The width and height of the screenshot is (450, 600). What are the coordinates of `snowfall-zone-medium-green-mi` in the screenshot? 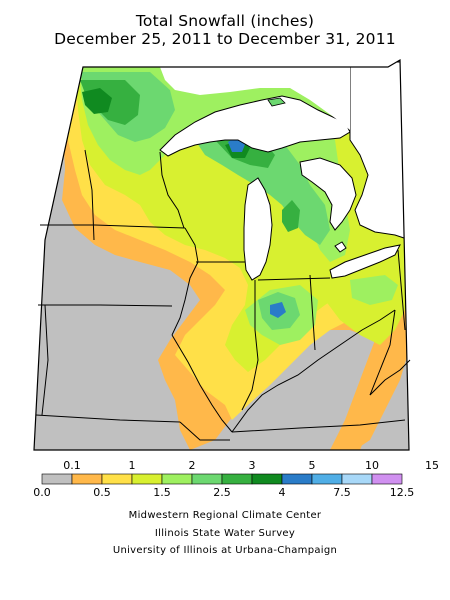 It's located at (291, 216).